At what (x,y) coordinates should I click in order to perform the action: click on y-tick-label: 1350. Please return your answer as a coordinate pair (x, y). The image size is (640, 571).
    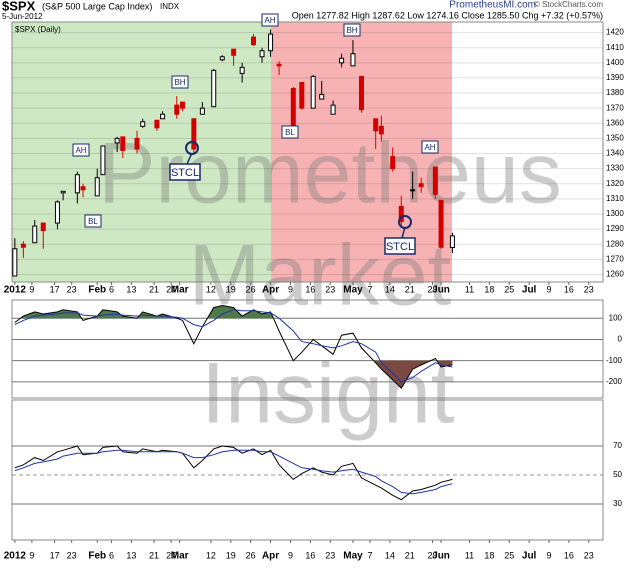
    Looking at the image, I should click on (615, 138).